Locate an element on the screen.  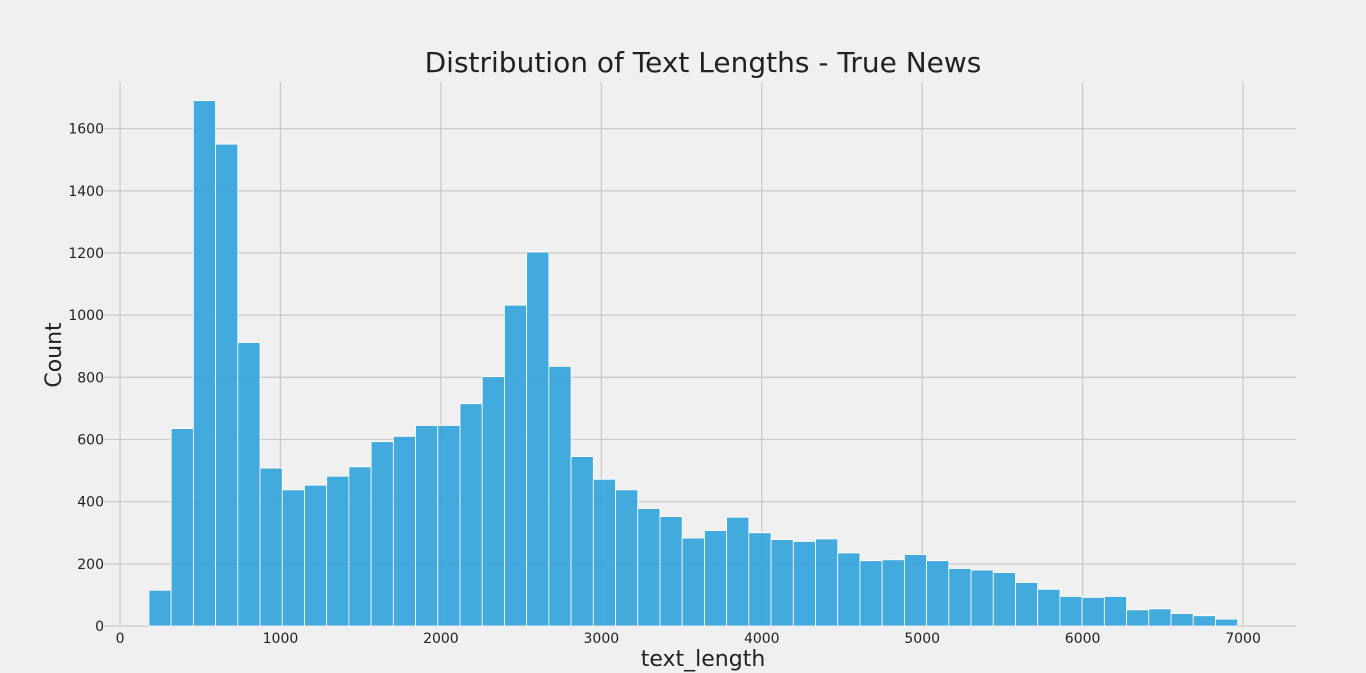
x-tick-label: 2000 is located at coordinates (441, 639).